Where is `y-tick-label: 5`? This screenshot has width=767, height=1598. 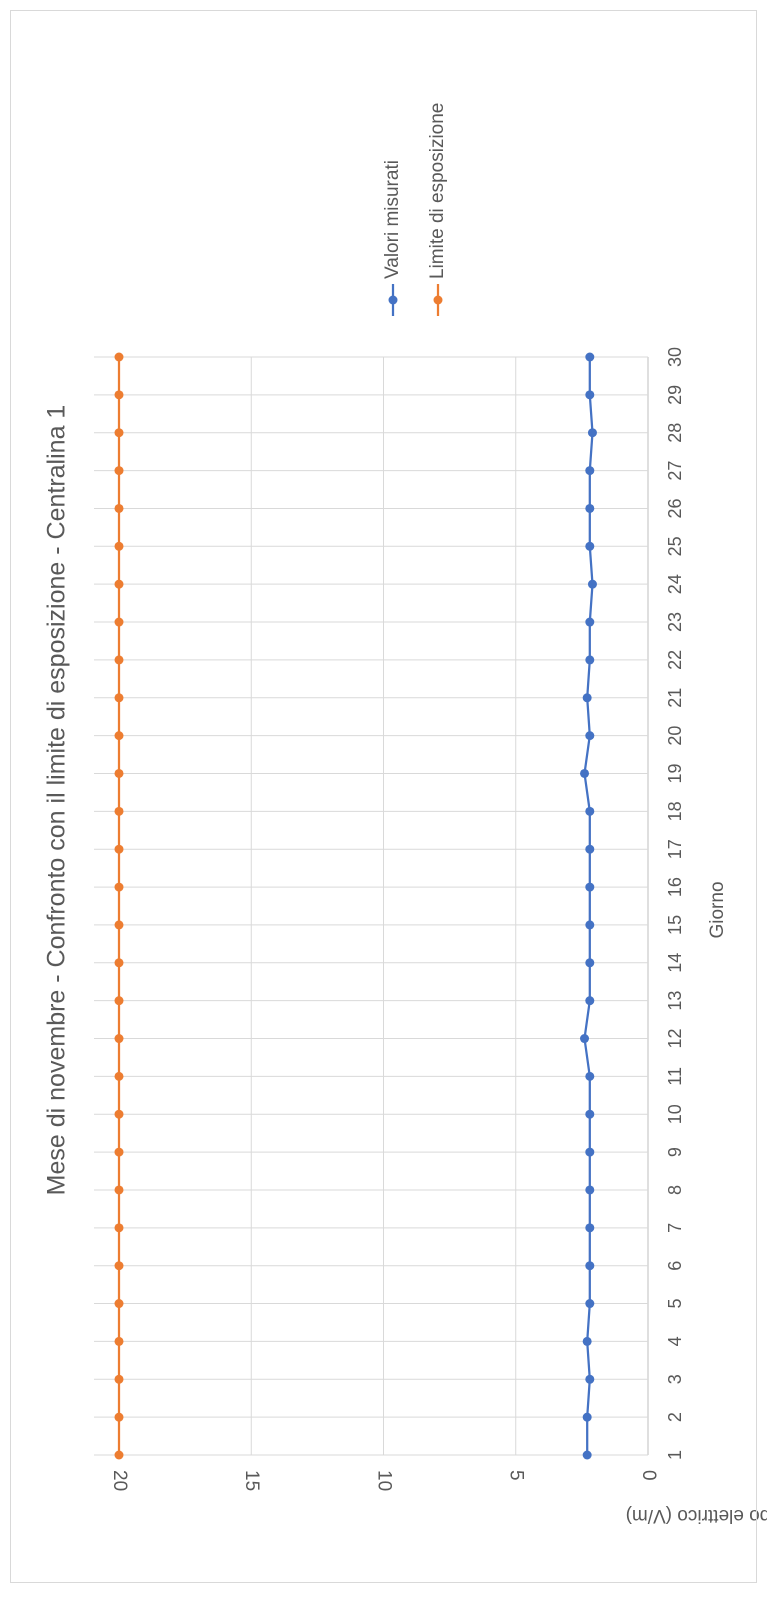
y-tick-label: 5 is located at coordinates (516, 1475).